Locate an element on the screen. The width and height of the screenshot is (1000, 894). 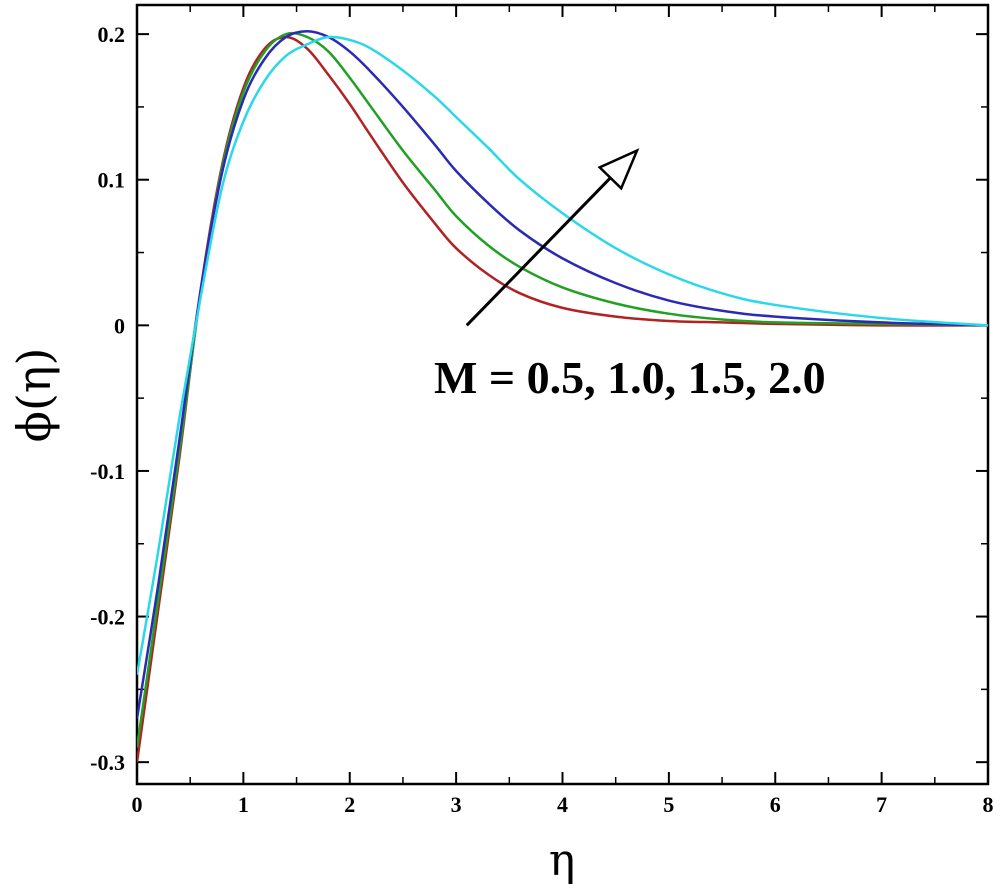
x-tick-label: 4 is located at coordinates (562, 804).